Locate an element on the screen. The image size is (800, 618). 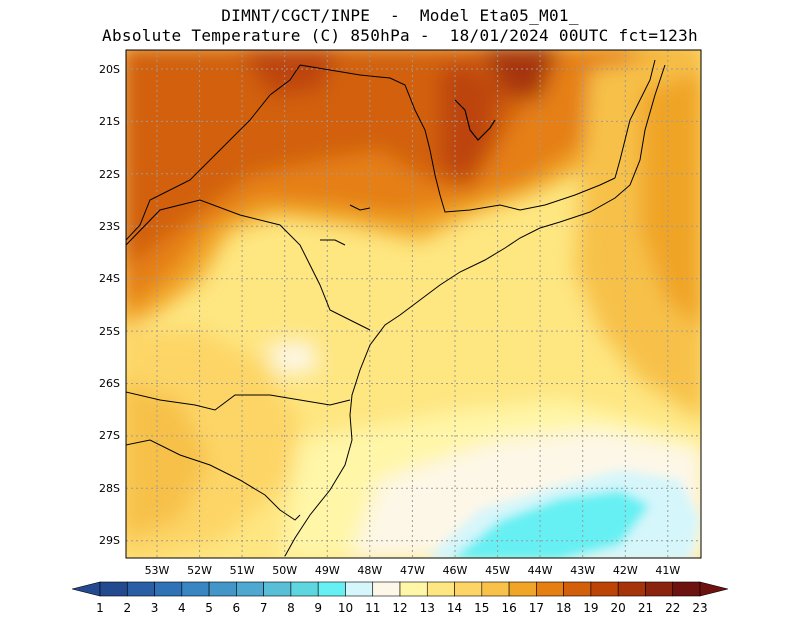
lake-furnas is located at coordinates (475, 120).